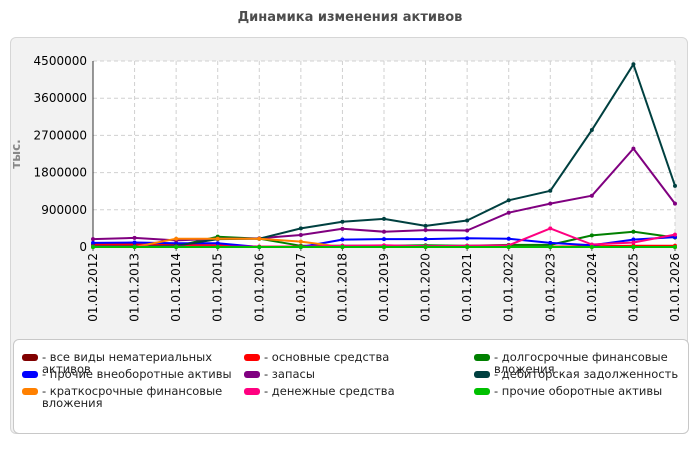  I want to click on x-tick-label: 01.01.2015, so click(218, 287).